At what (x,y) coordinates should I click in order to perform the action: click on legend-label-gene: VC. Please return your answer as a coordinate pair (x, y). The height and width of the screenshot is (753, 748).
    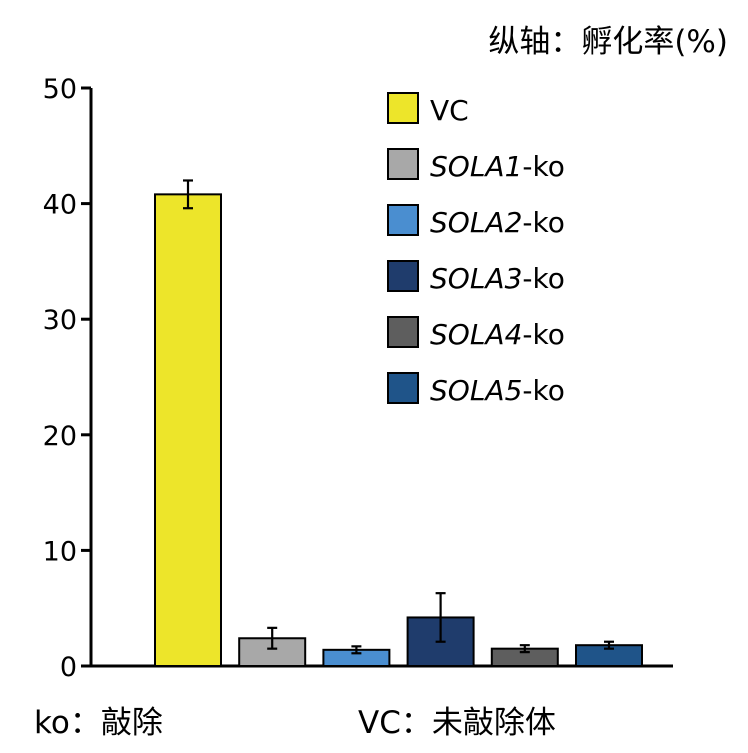
    Looking at the image, I should click on (449, 110).